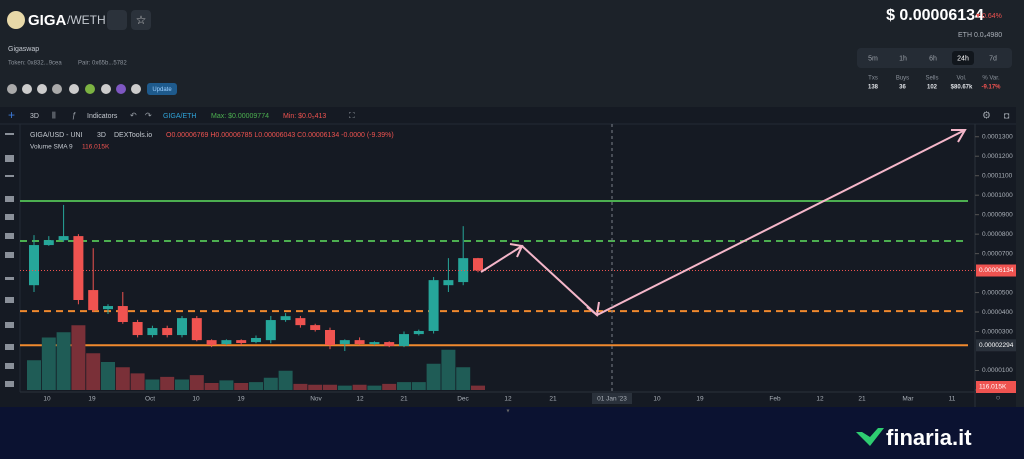 This screenshot has width=1024, height=459. What do you see at coordinates (16, 20) in the screenshot?
I see `logo` at bounding box center [16, 20].